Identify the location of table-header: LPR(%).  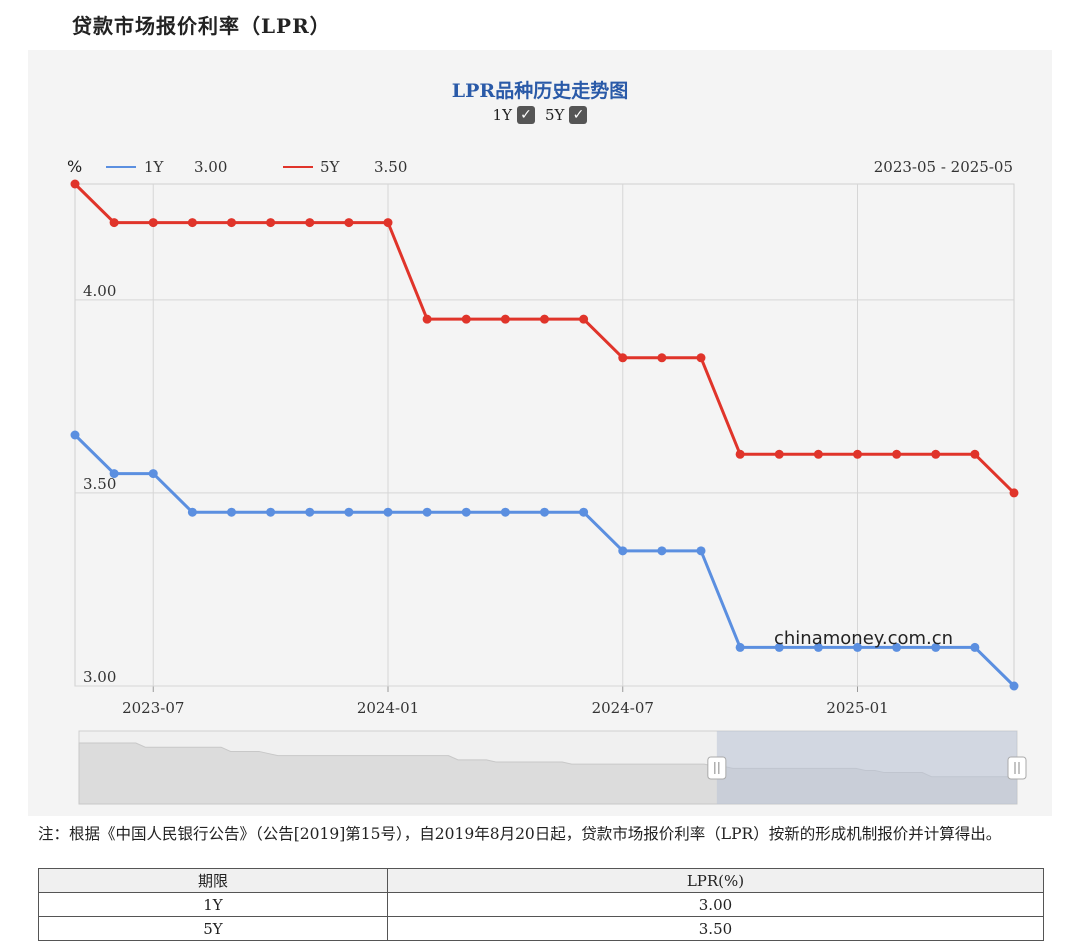
(715, 880).